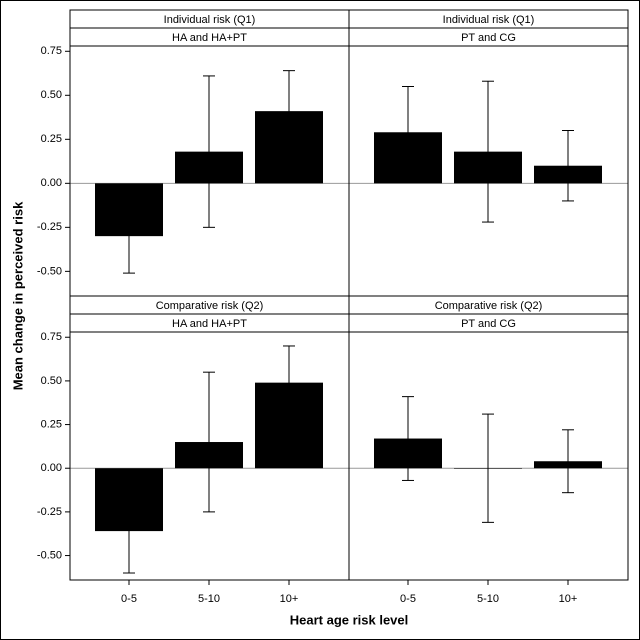 The image size is (640, 640). Describe the element at coordinates (349, 619) in the screenshot. I see `x-axis-title: Heart age risk level` at that location.